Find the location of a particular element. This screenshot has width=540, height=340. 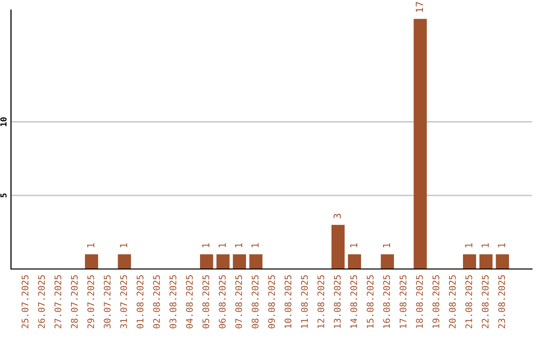

x-tick-label: 04.08.2025 is located at coordinates (189, 301).